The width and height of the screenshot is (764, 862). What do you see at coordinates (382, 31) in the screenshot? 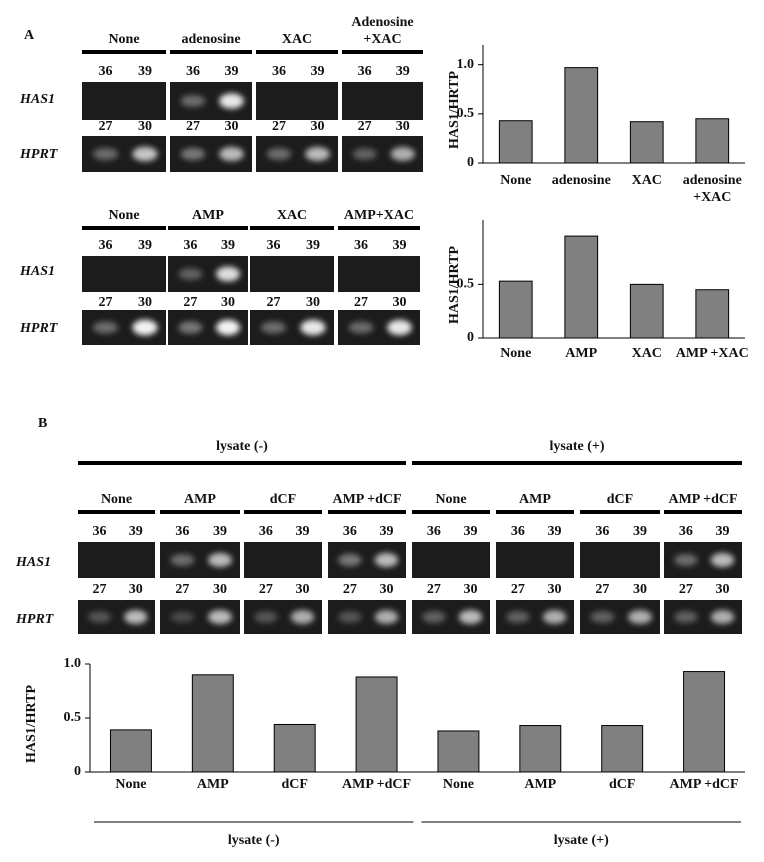
I see `lane-label: Adenosine +XAC` at bounding box center [382, 31].